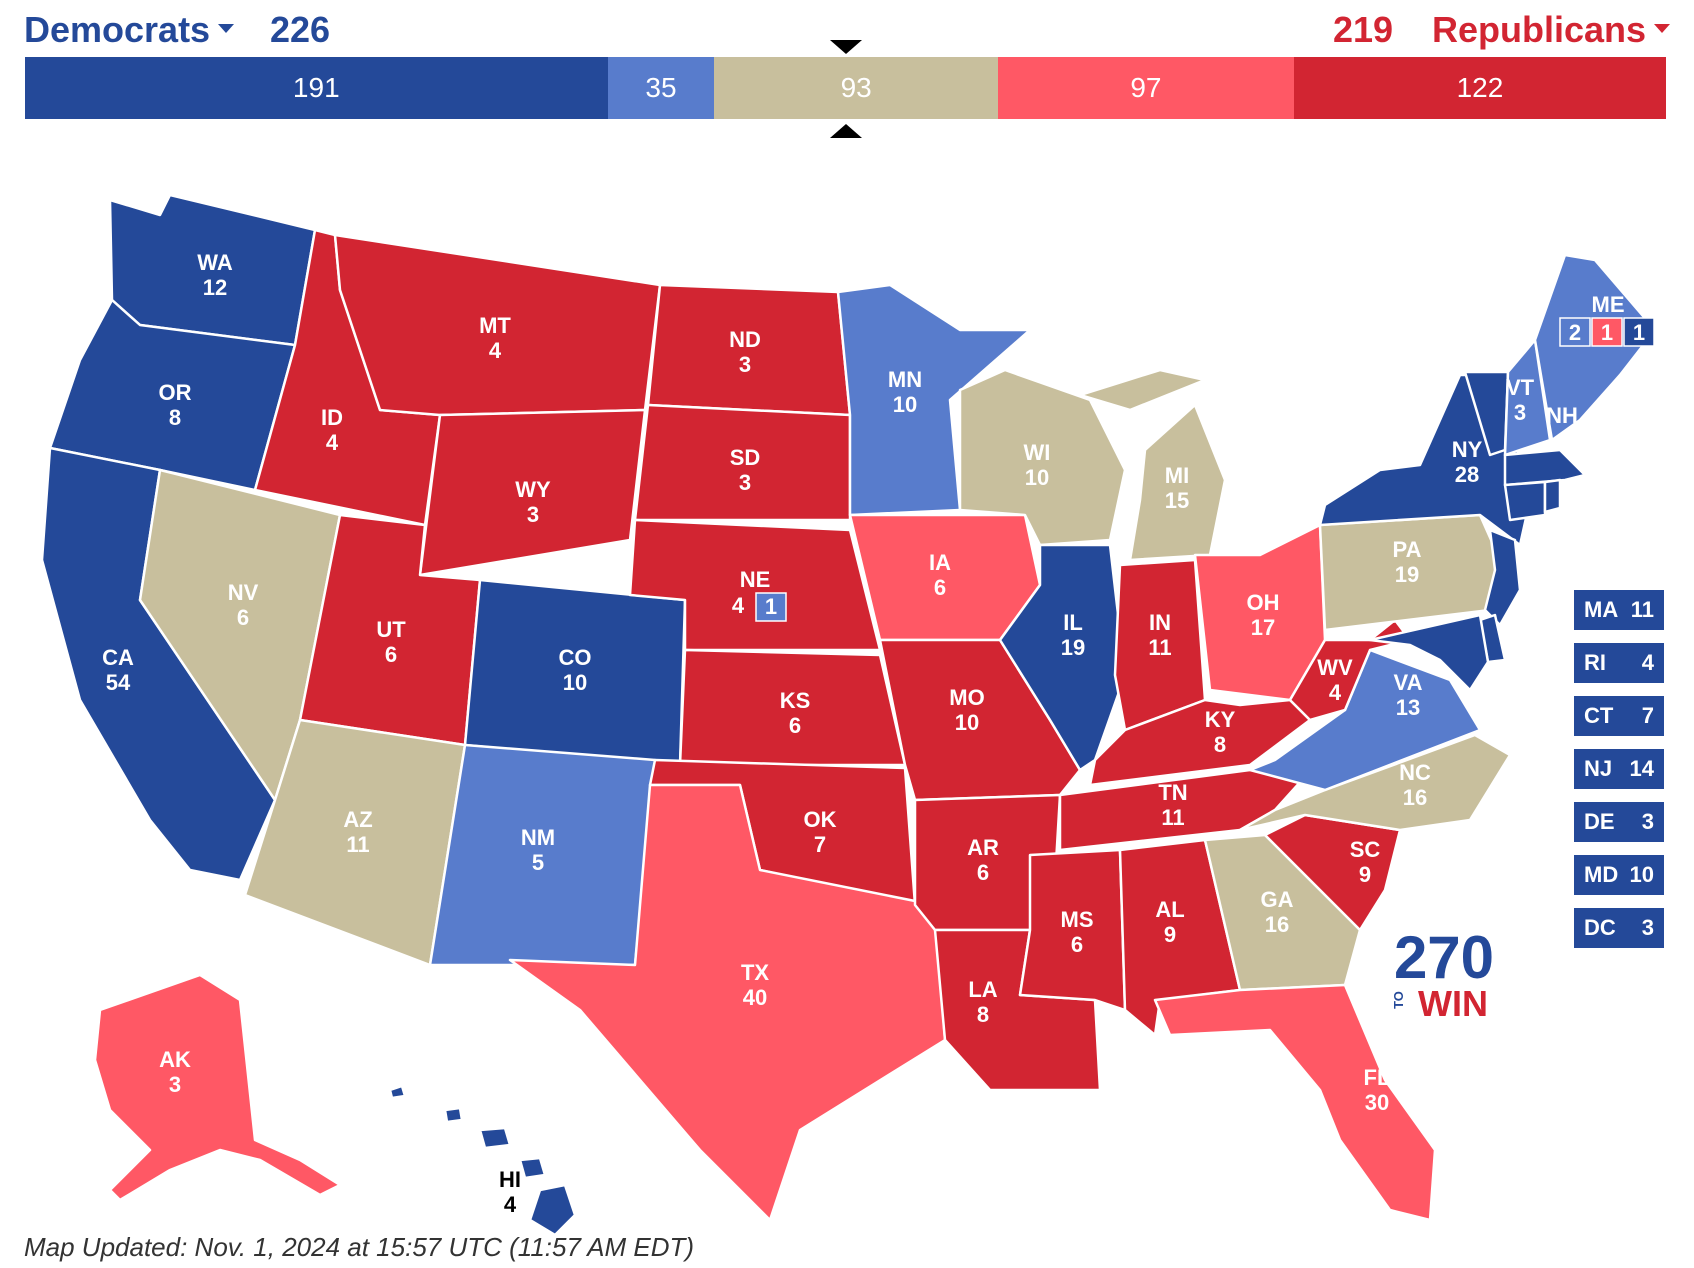  What do you see at coordinates (755, 997) in the screenshot?
I see `state-ev: 40` at bounding box center [755, 997].